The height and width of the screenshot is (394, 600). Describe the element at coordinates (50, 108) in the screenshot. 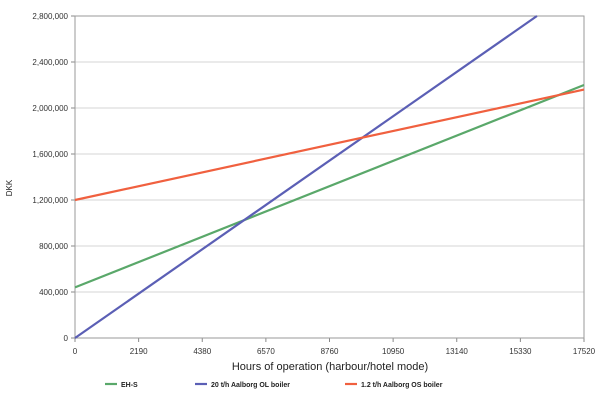

I see `y-tick-label: 2,000,000` at that location.